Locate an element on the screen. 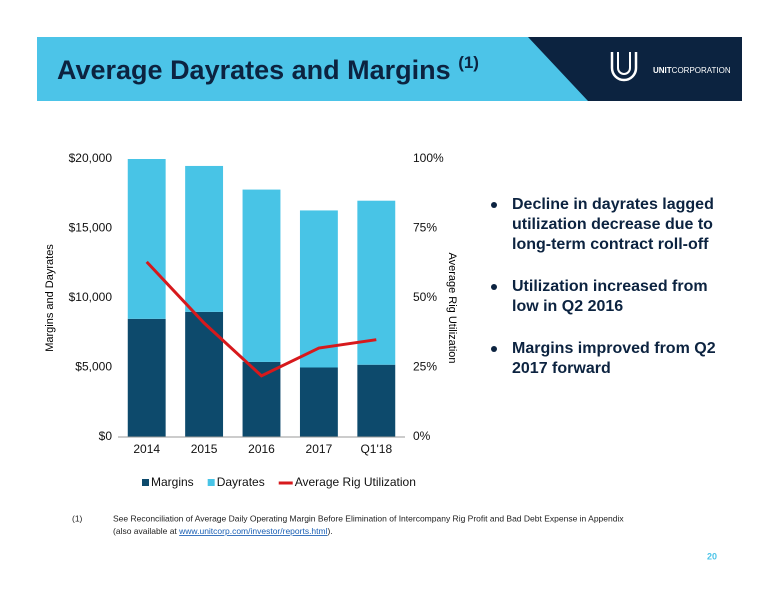  y-tick-label: $0 is located at coordinates (106, 436).